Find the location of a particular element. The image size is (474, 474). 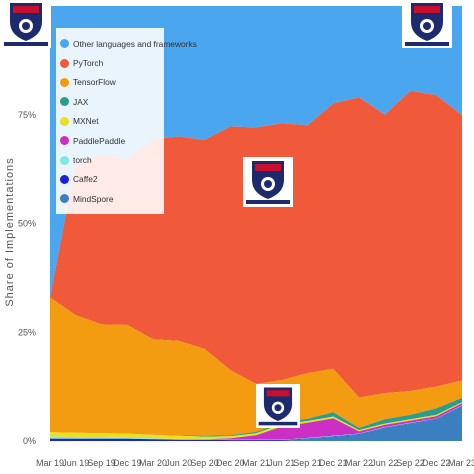

legend-label: PaddlePaddle is located at coordinates (99, 140).